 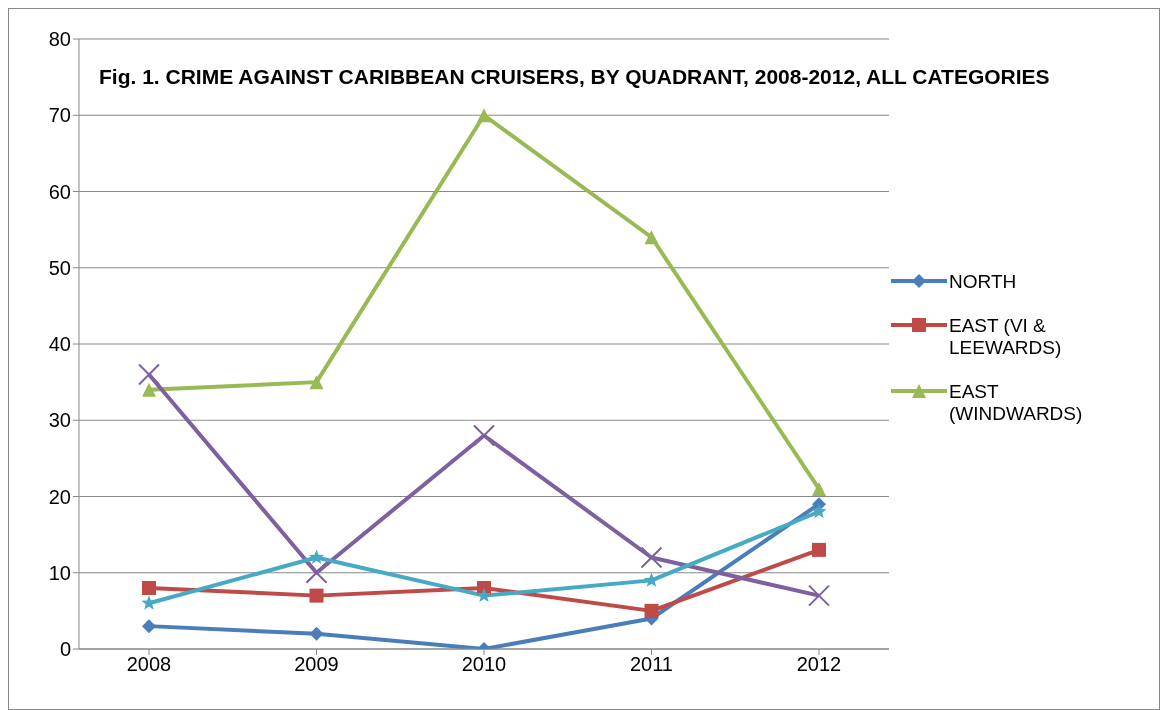 What do you see at coordinates (484, 664) in the screenshot?
I see `x-tick-label: 2010` at bounding box center [484, 664].